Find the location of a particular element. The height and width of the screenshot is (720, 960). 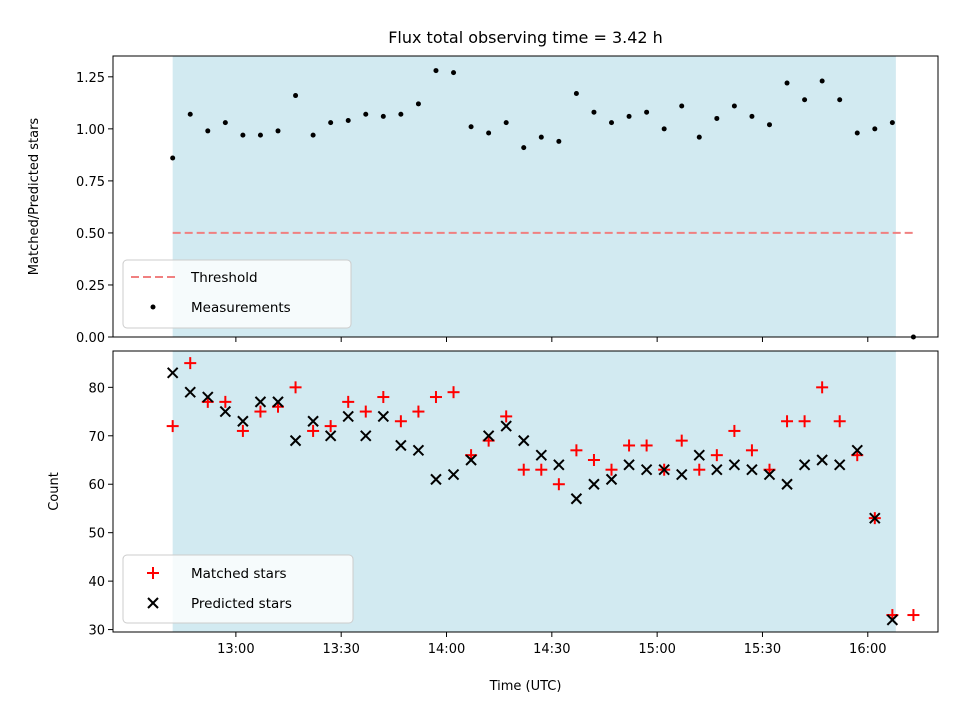

chart-title: Flux total observing time = 3.42 h is located at coordinates (525, 37).